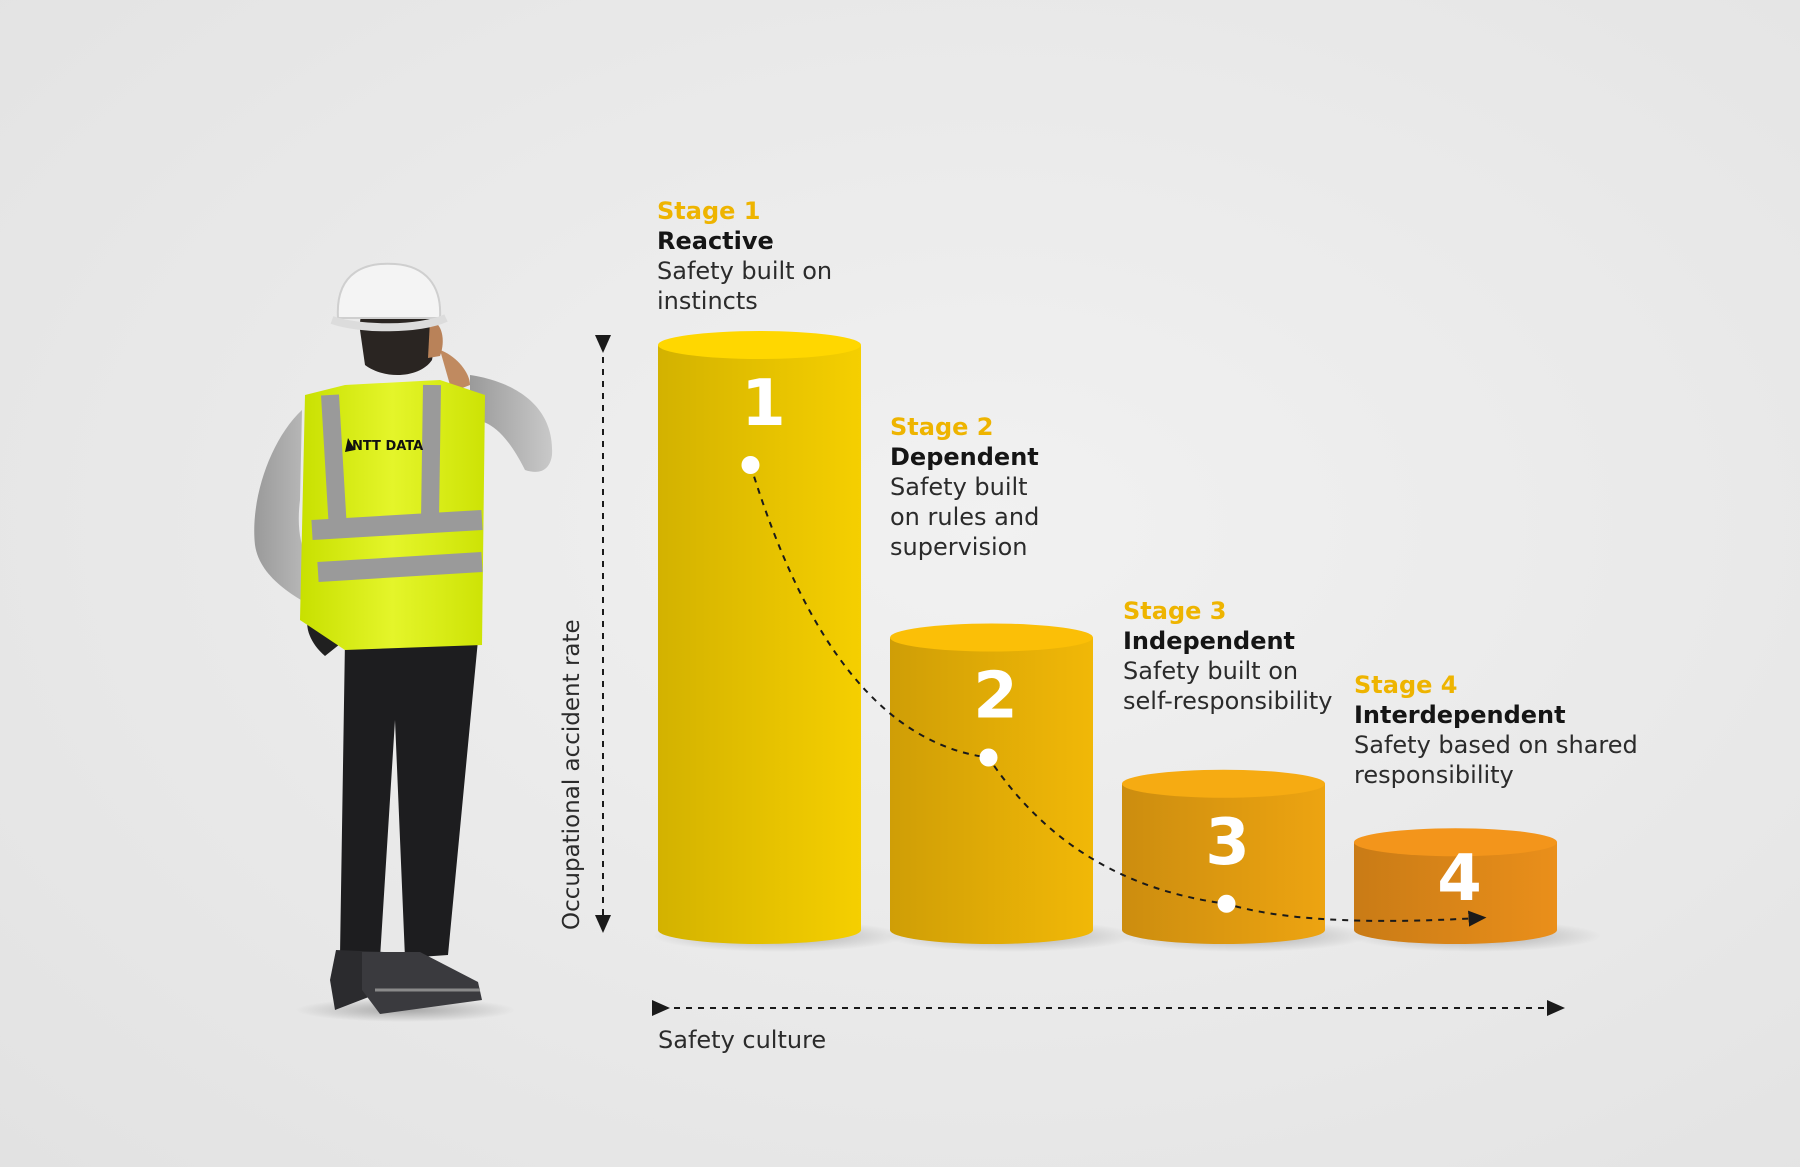 The height and width of the screenshot is (1167, 1800). What do you see at coordinates (403, 642) in the screenshot?
I see `worker-illustration: NTT DATA` at bounding box center [403, 642].